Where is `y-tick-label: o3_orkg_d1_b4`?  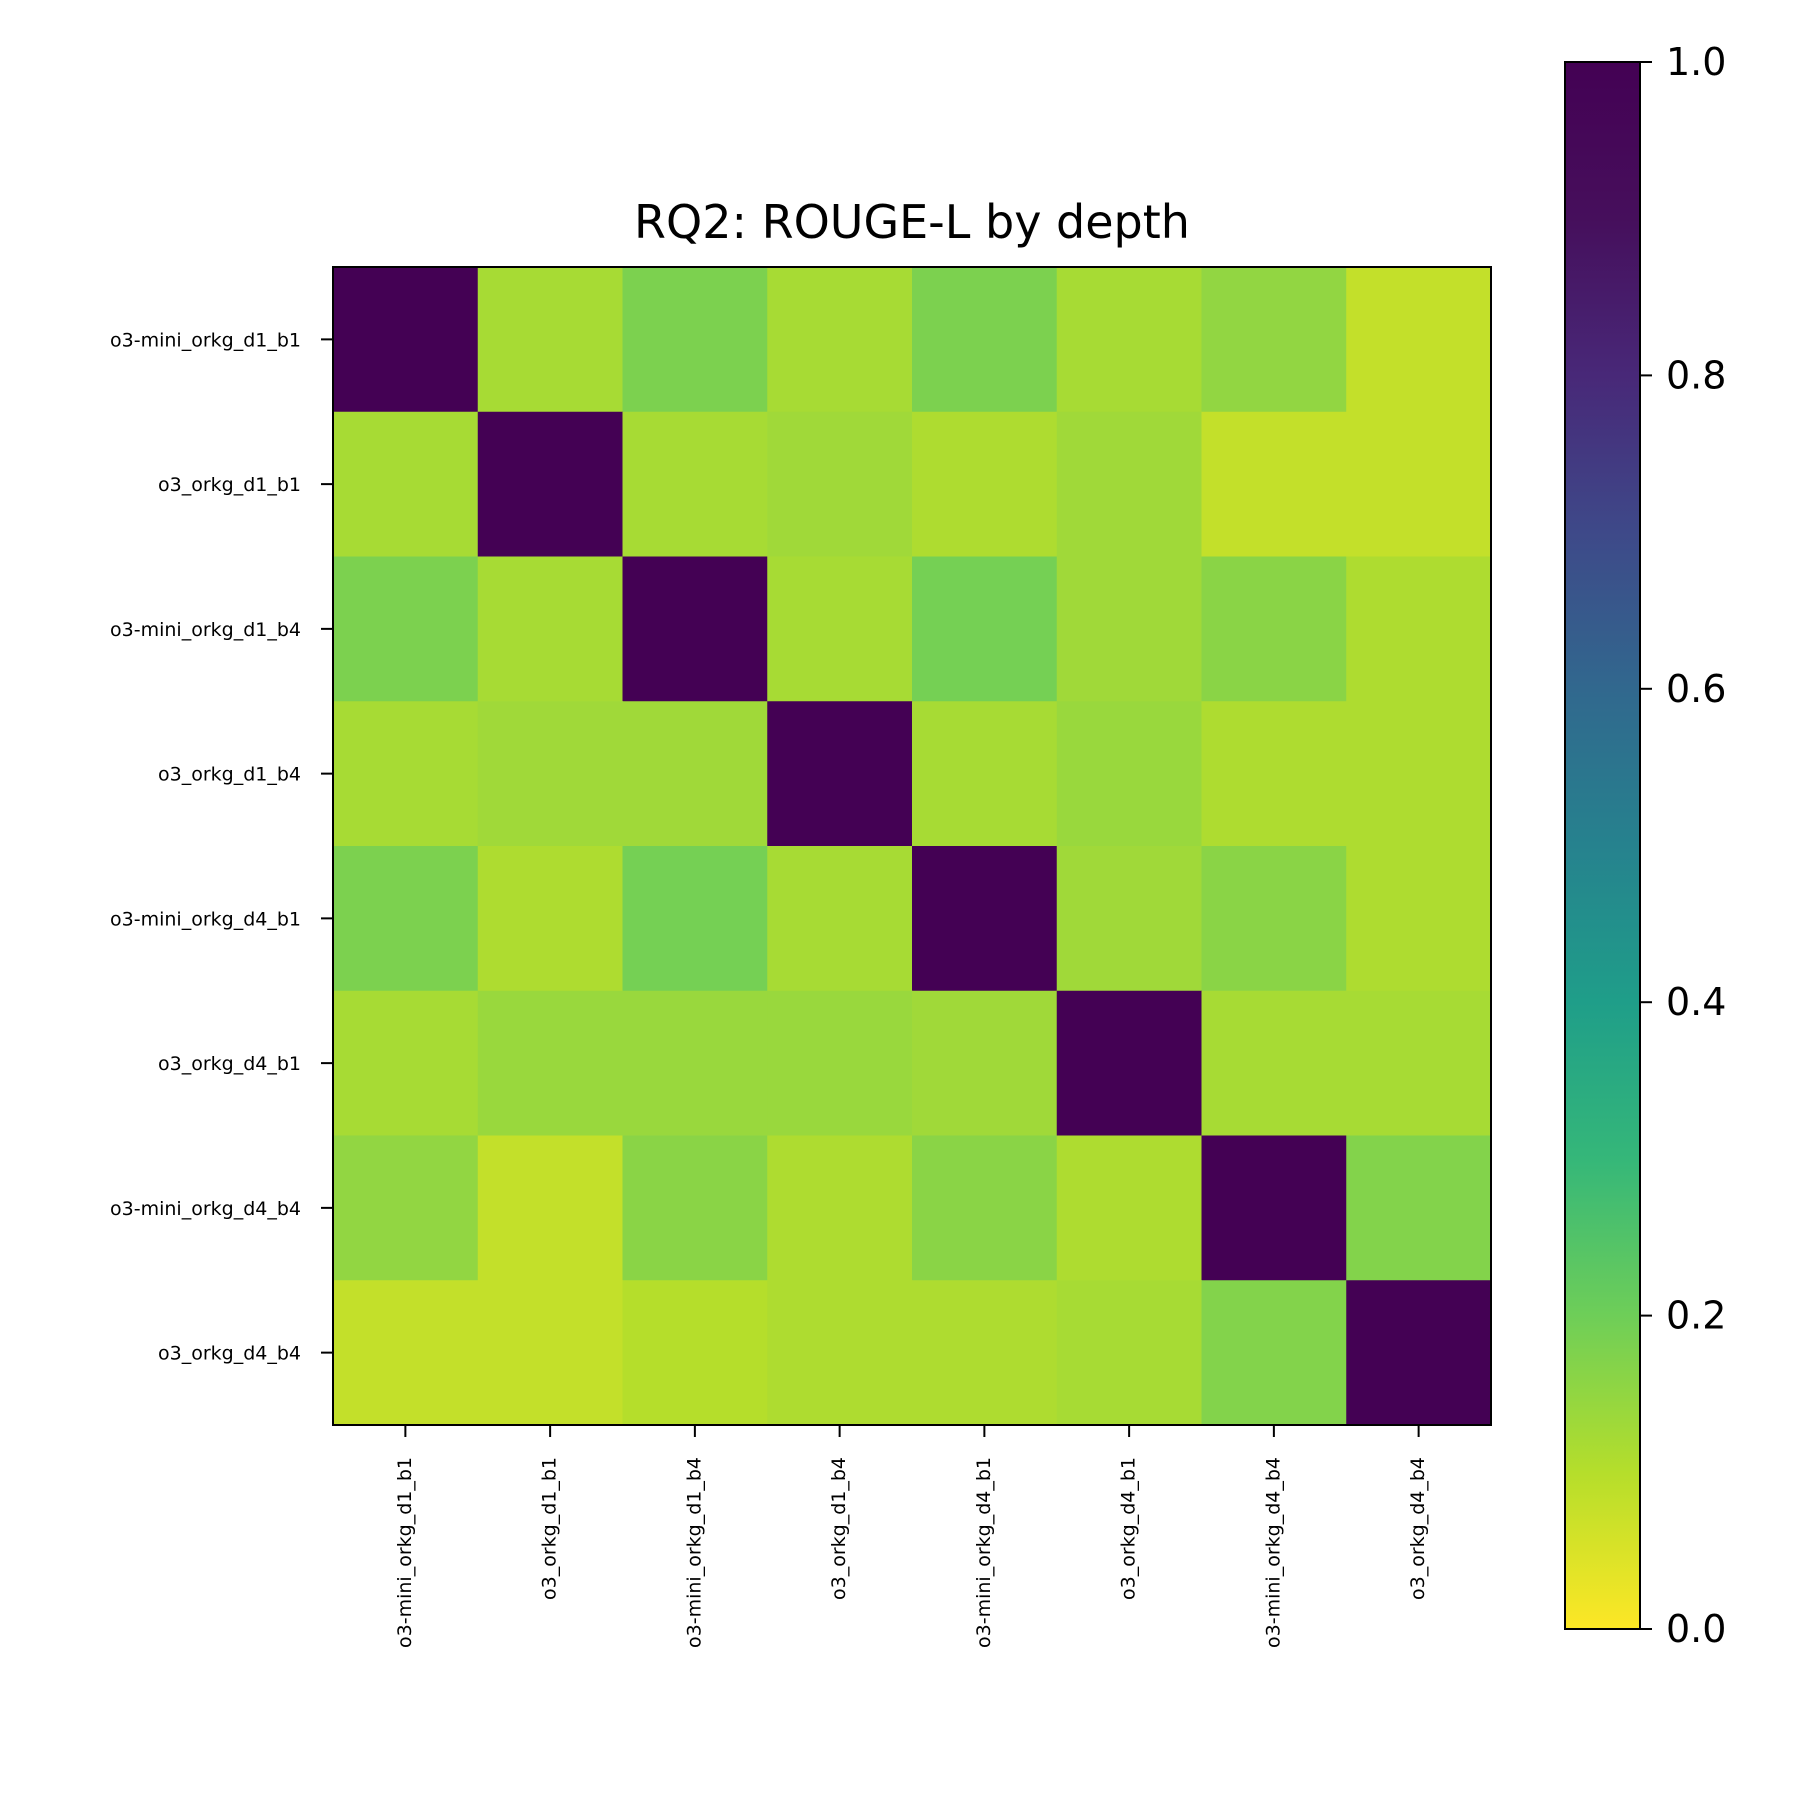
y-tick-label: o3_orkg_d1_b4 is located at coordinates (229, 775).